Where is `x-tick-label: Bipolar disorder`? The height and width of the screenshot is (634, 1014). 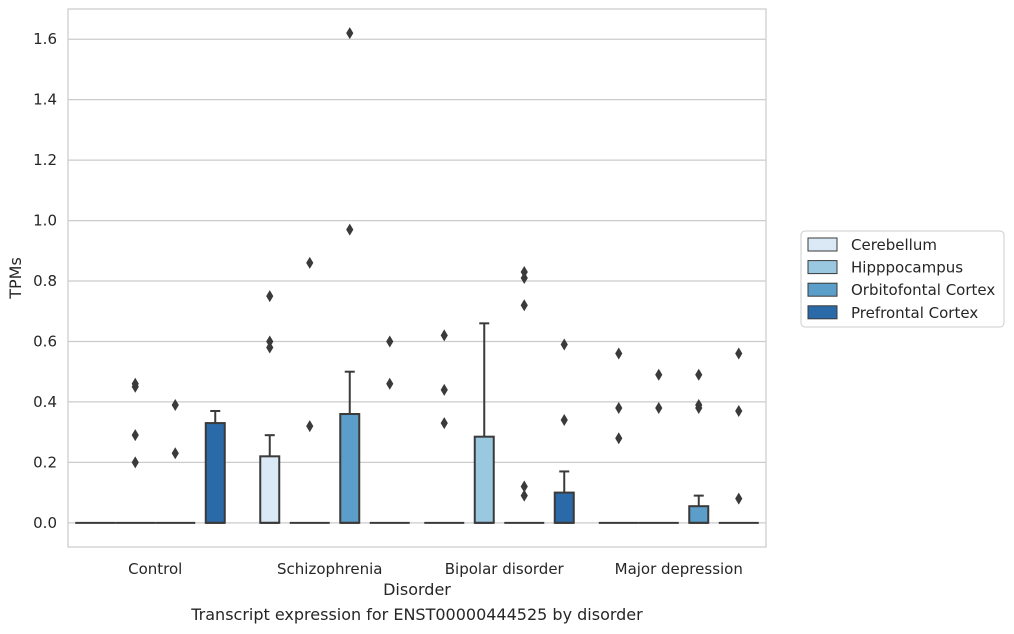
x-tick-label: Bipolar disorder is located at coordinates (505, 569).